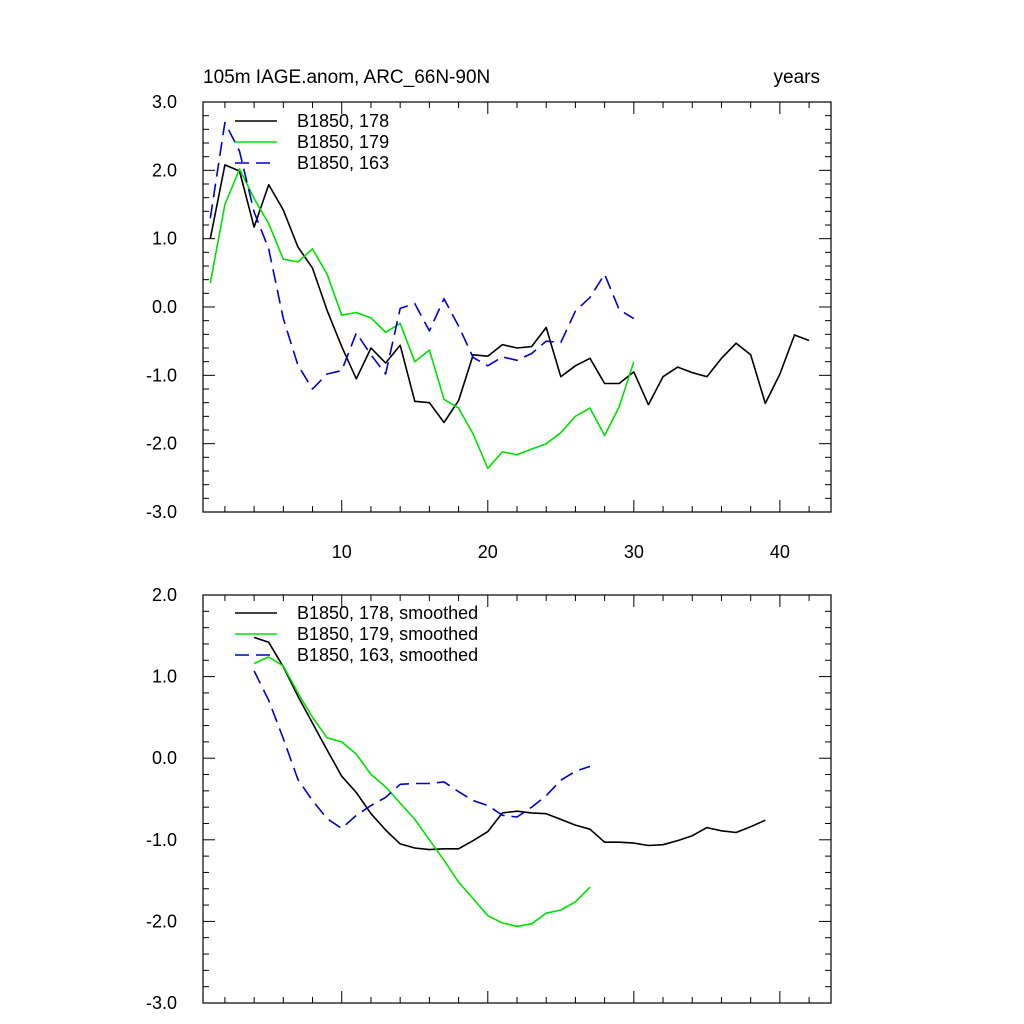 The image size is (1024, 1024). What do you see at coordinates (387, 613) in the screenshot?
I see `legend-label-1: B1850, 178, smoothed` at bounding box center [387, 613].